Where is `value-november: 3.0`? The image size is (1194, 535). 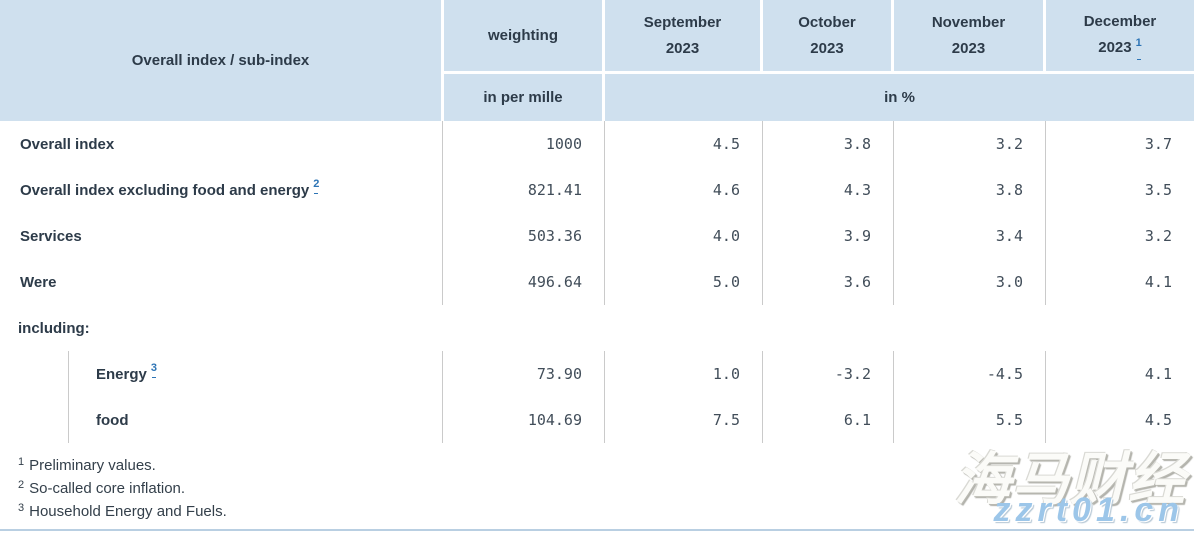
value-november: 3.0 is located at coordinates (969, 282).